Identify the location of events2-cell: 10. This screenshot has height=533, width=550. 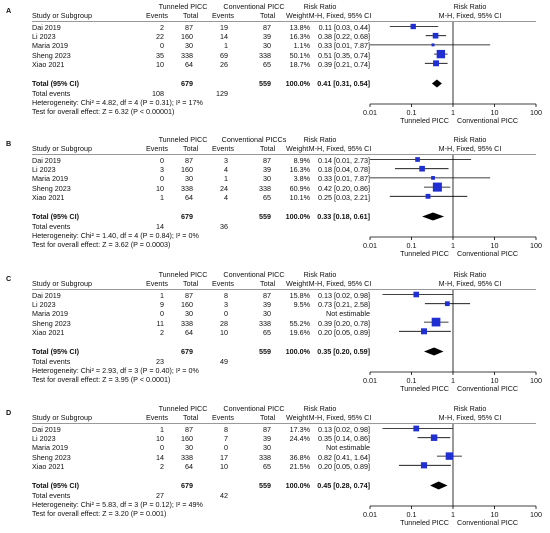
(224, 332).